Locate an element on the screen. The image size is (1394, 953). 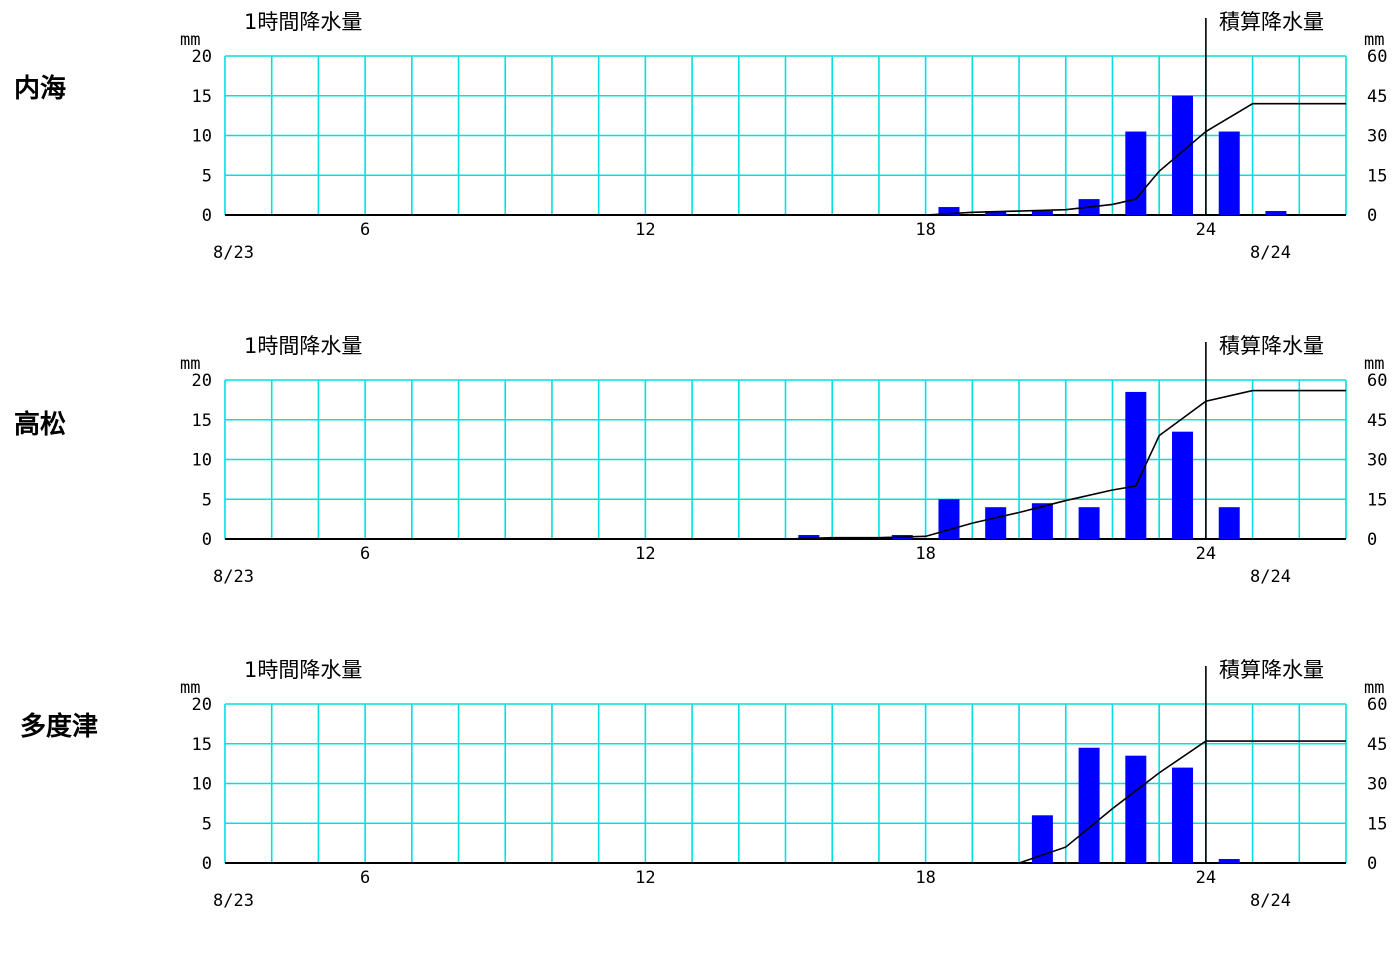
station-name: 多度津 is located at coordinates (59, 727).